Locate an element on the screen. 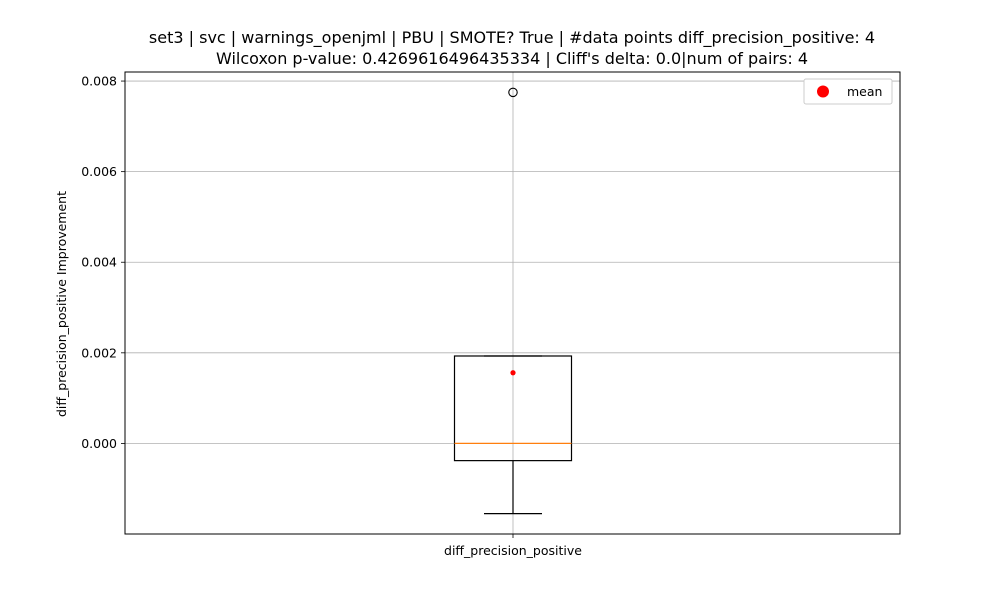 Image resolution: width=1000 pixels, height=600 pixels. legend-mean-marker is located at coordinates (823, 91).